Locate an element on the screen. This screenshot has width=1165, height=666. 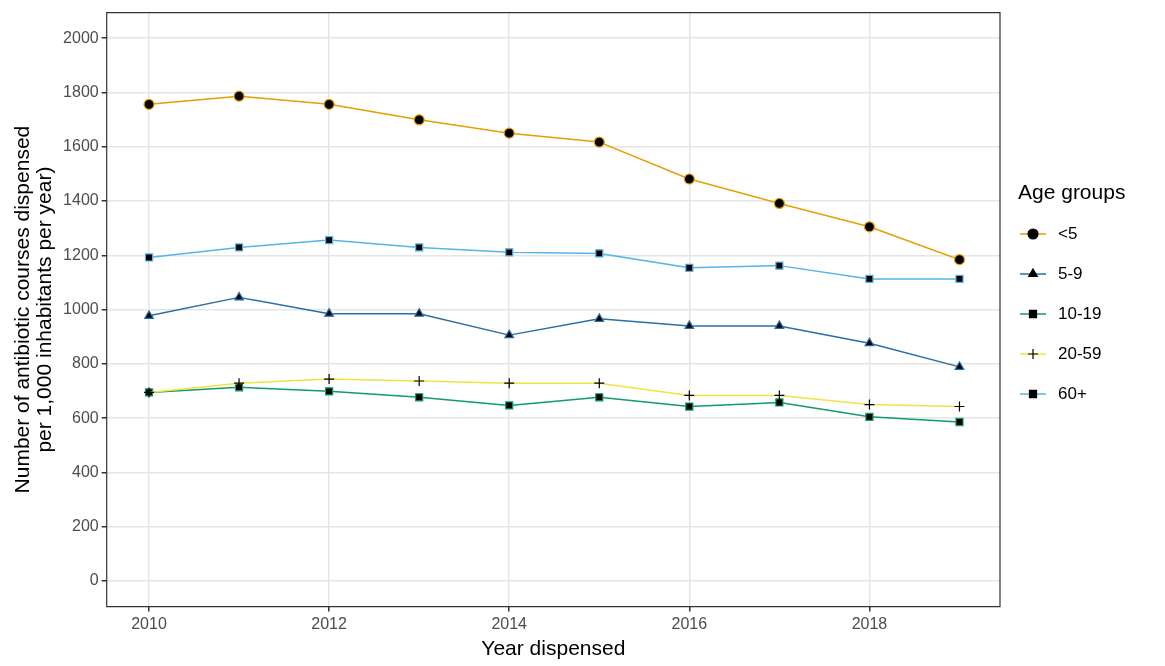
legend-label: 60+ is located at coordinates (1072, 394).